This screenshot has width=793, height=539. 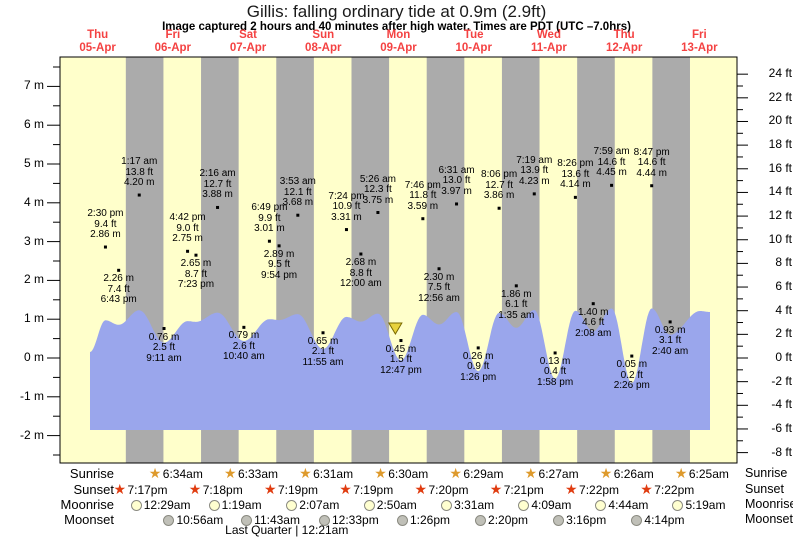 I want to click on moonset-time: 1:26pm, so click(x=430, y=520).